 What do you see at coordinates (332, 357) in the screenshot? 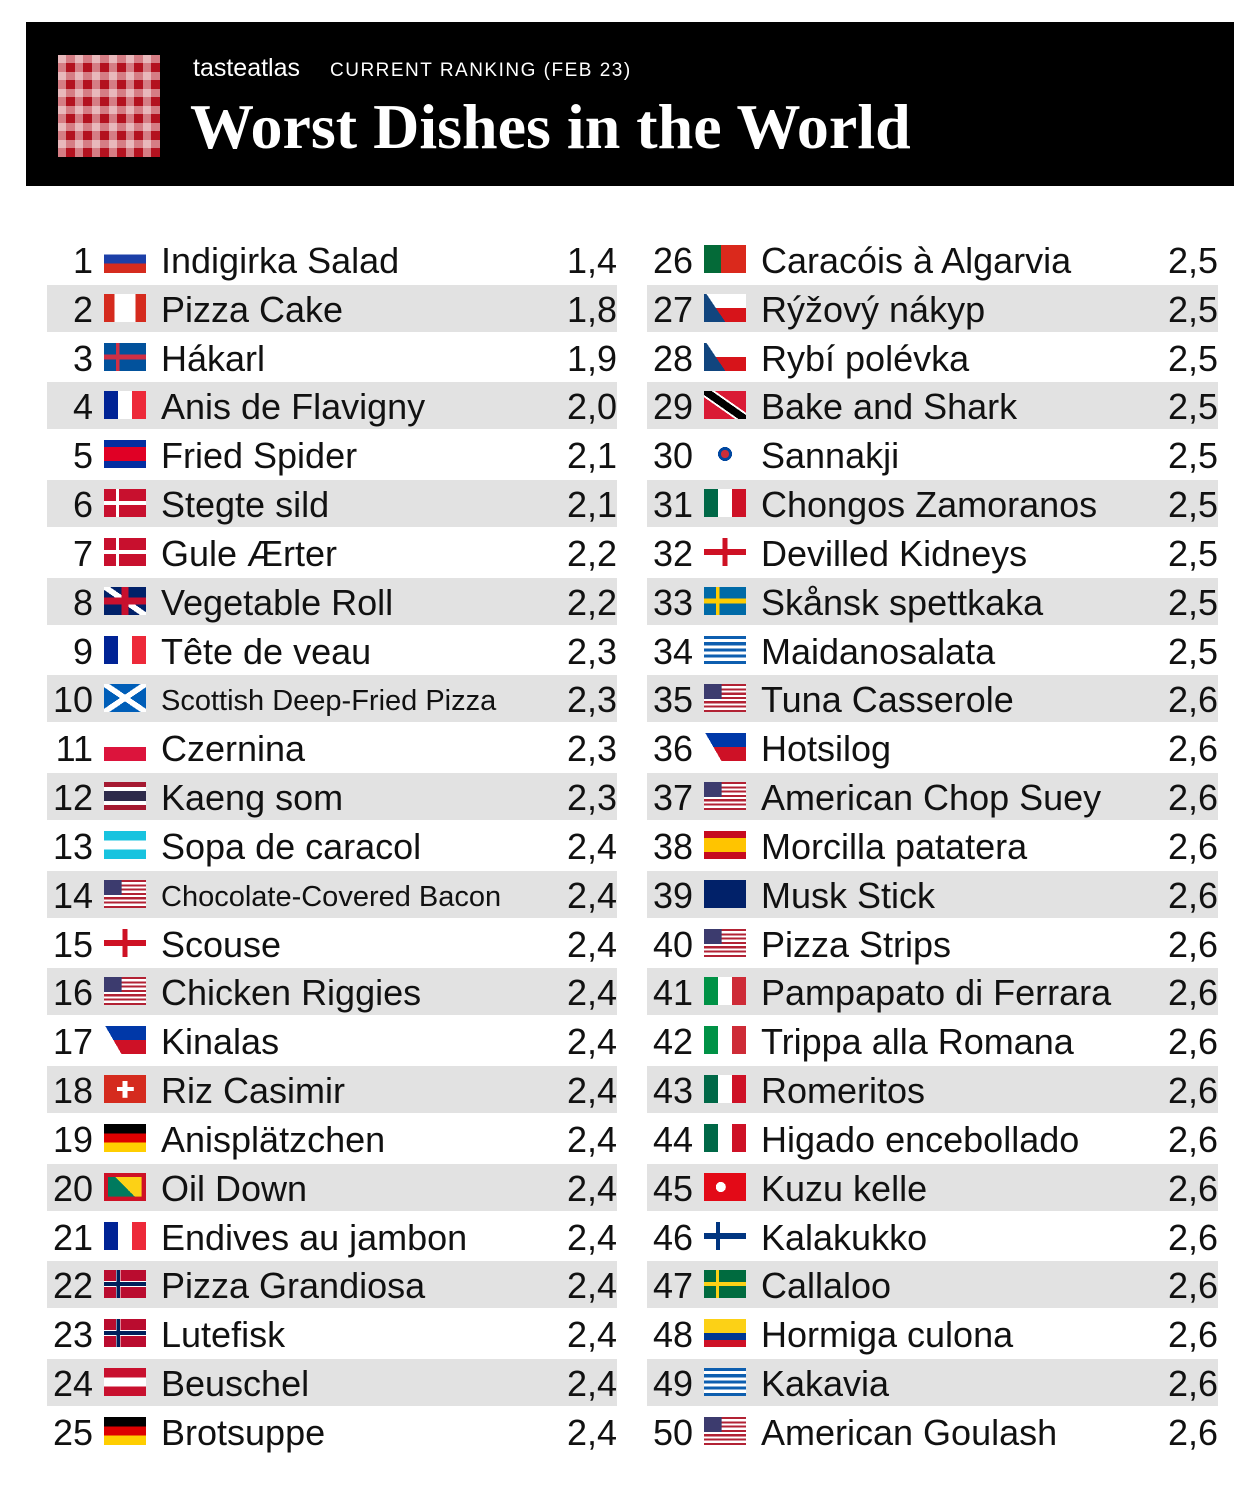
I see `table-row: 3 Hákarl 1,9` at bounding box center [332, 357].